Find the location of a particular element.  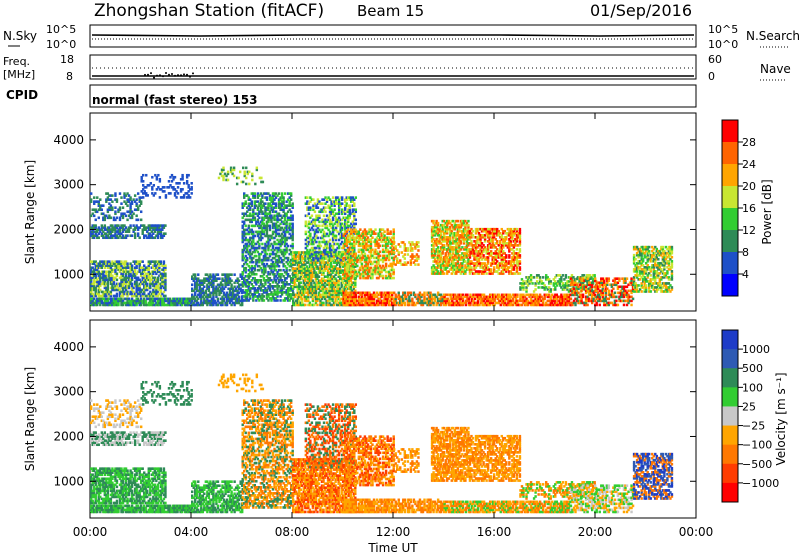

freq-tick-top: 18 is located at coordinates (67, 59).